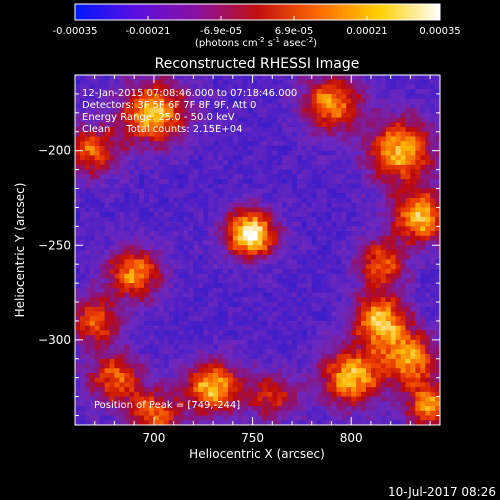 This screenshot has height=500, width=500. I want to click on colorbar-tick-label: -0.00035, so click(75, 31).